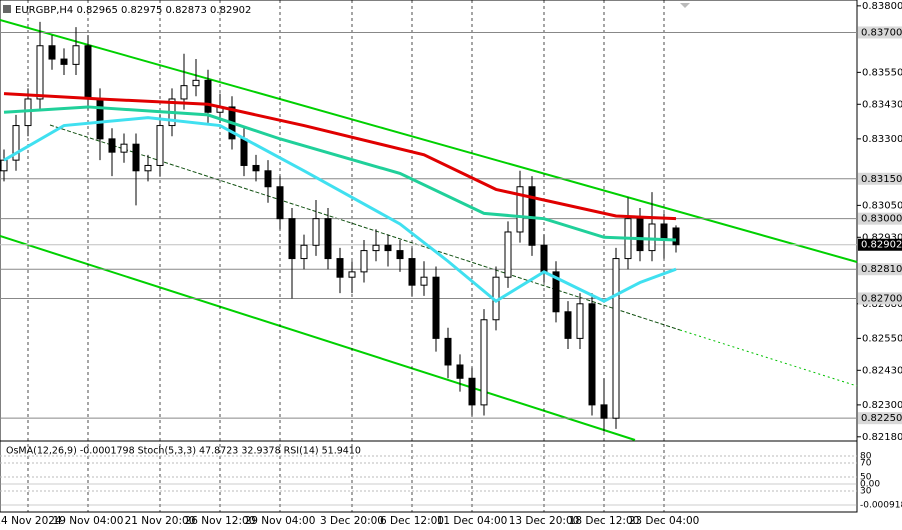  Describe the element at coordinates (882, 104) in the screenshot. I see `y-tick-label: 0.83430` at that location.